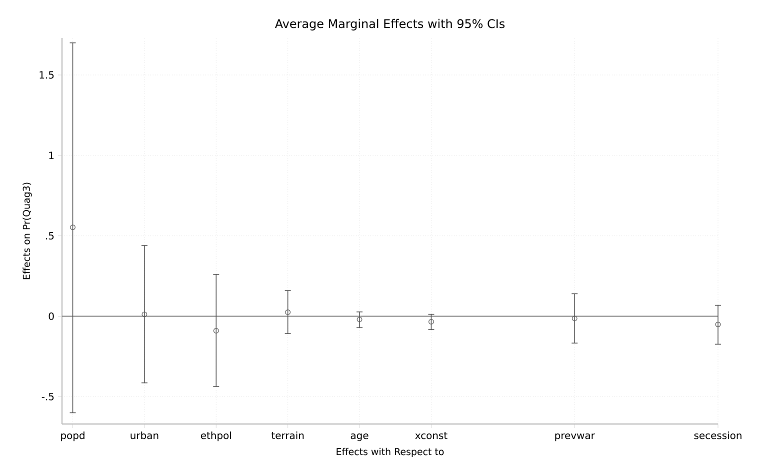  Describe the element at coordinates (144, 435) in the screenshot. I see `x-tick-label: urban` at that location.